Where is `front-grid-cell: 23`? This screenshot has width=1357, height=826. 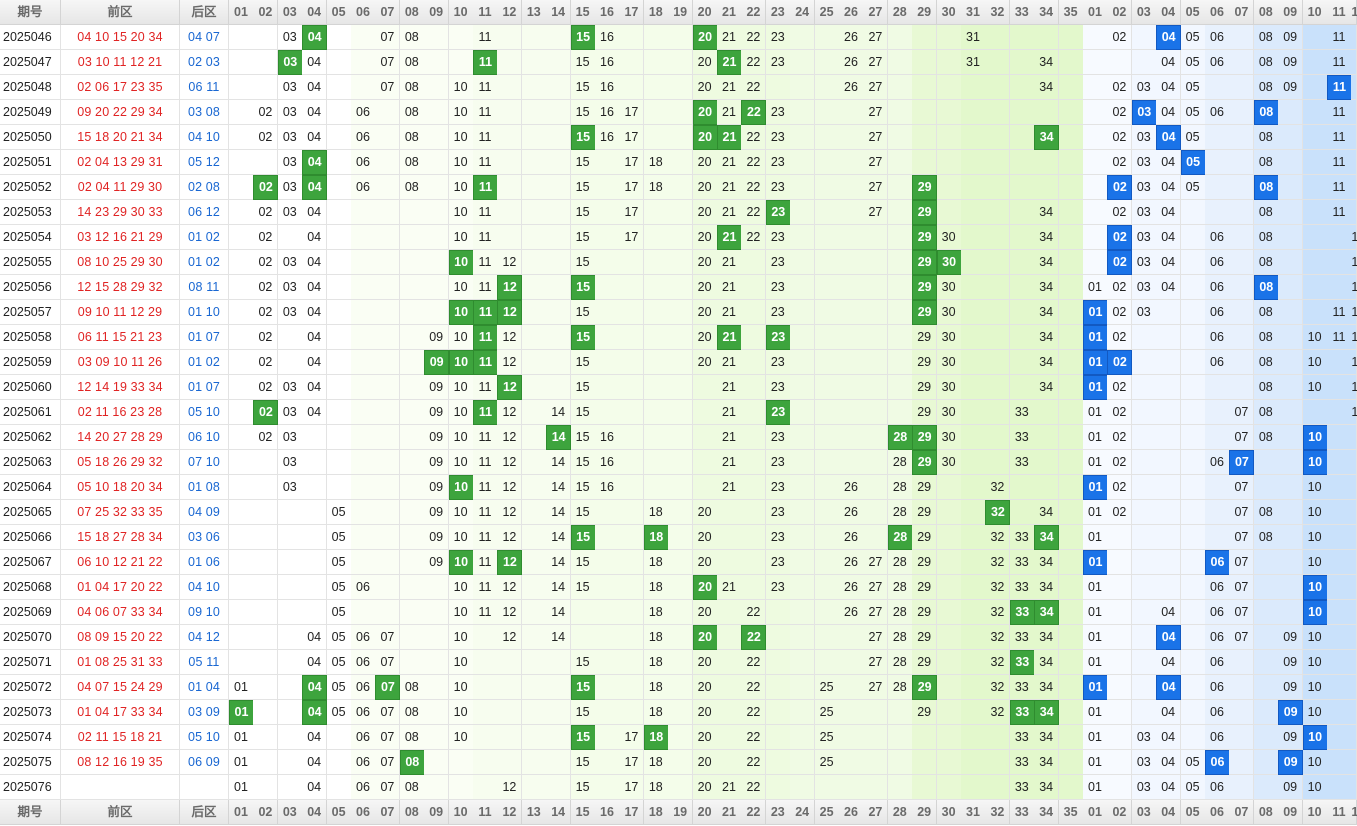 front-grid-cell: 23 is located at coordinates (778, 362).